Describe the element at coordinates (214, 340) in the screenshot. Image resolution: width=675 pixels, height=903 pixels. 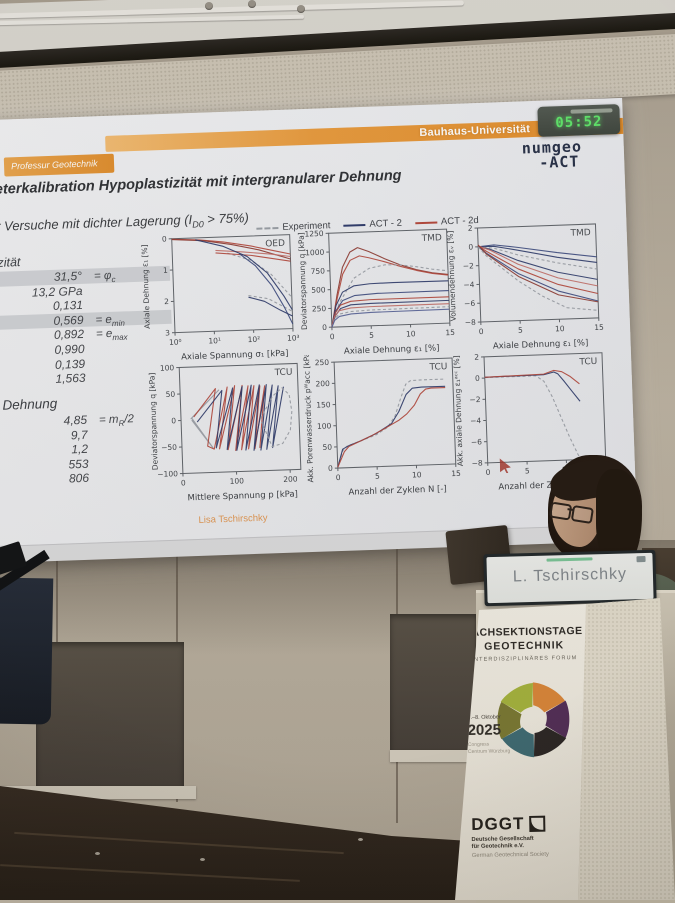
I see `svg-text: 10¹` at that location.